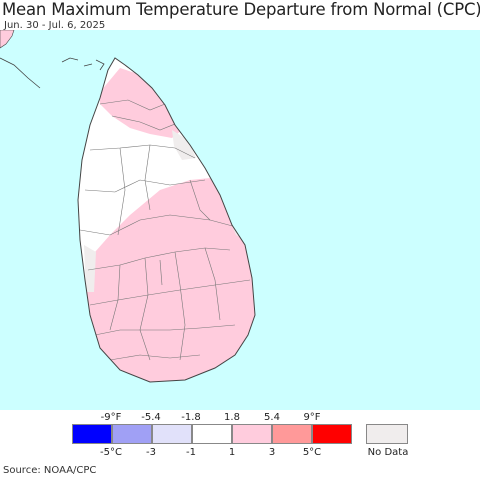 This screenshot has width=480, height=480. I want to click on india-coast-shore, so click(20, 73).